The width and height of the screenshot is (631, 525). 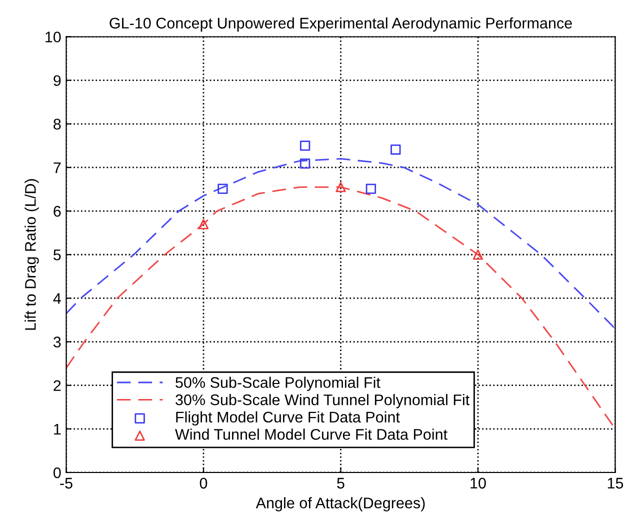 What do you see at coordinates (57, 342) in the screenshot?
I see `y-tick-label: 3` at bounding box center [57, 342].